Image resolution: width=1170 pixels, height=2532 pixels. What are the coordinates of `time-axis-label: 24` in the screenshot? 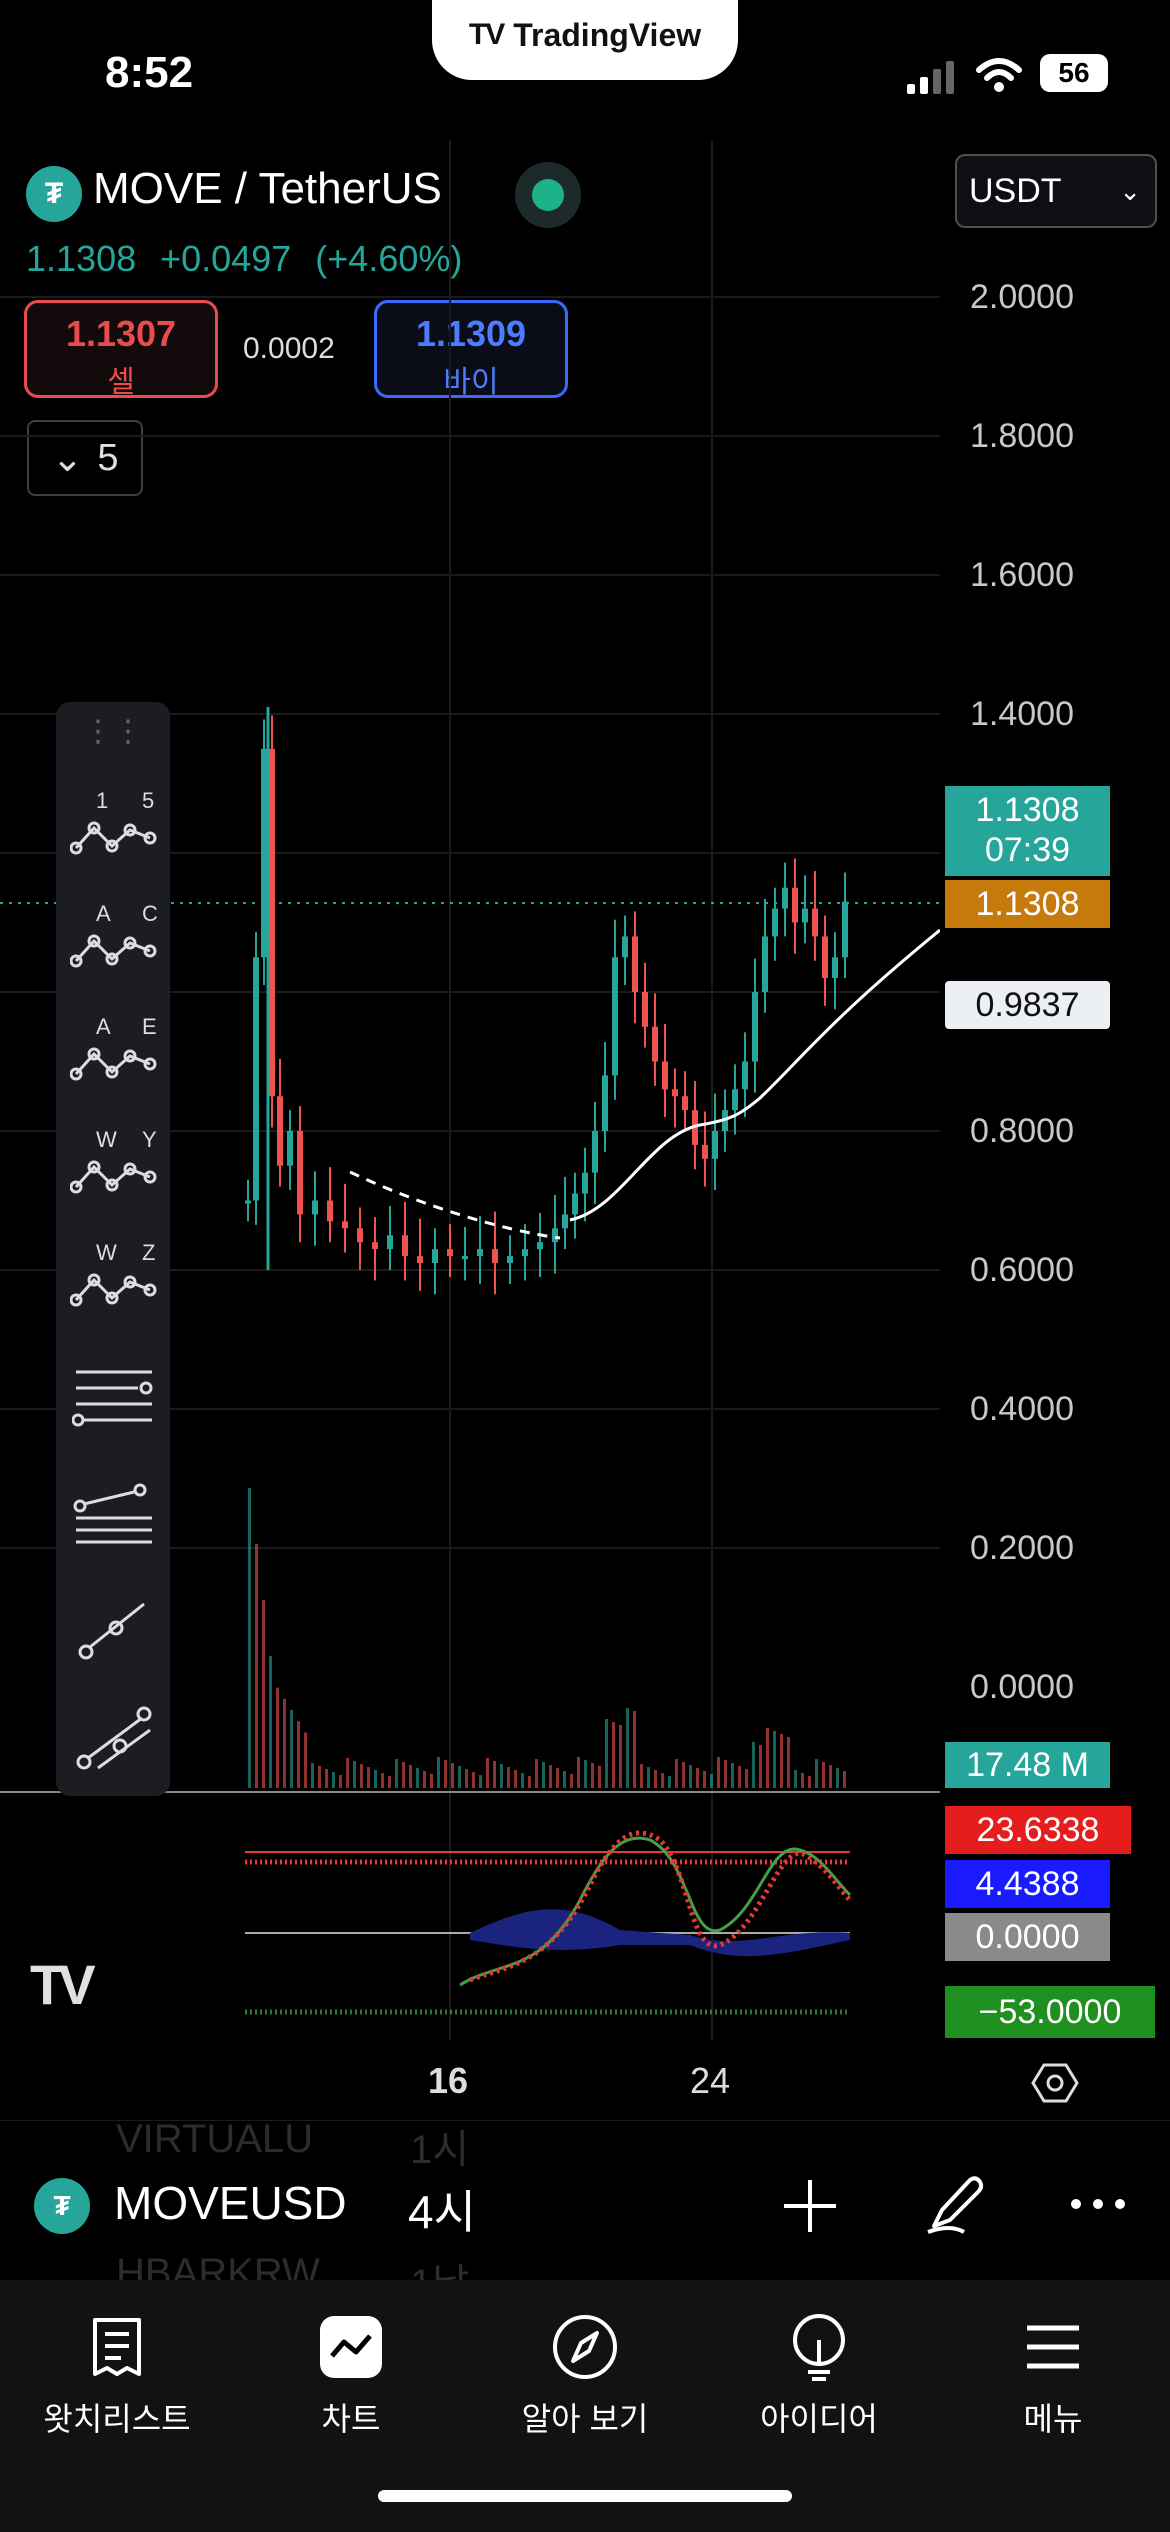 It's located at (710, 2080).